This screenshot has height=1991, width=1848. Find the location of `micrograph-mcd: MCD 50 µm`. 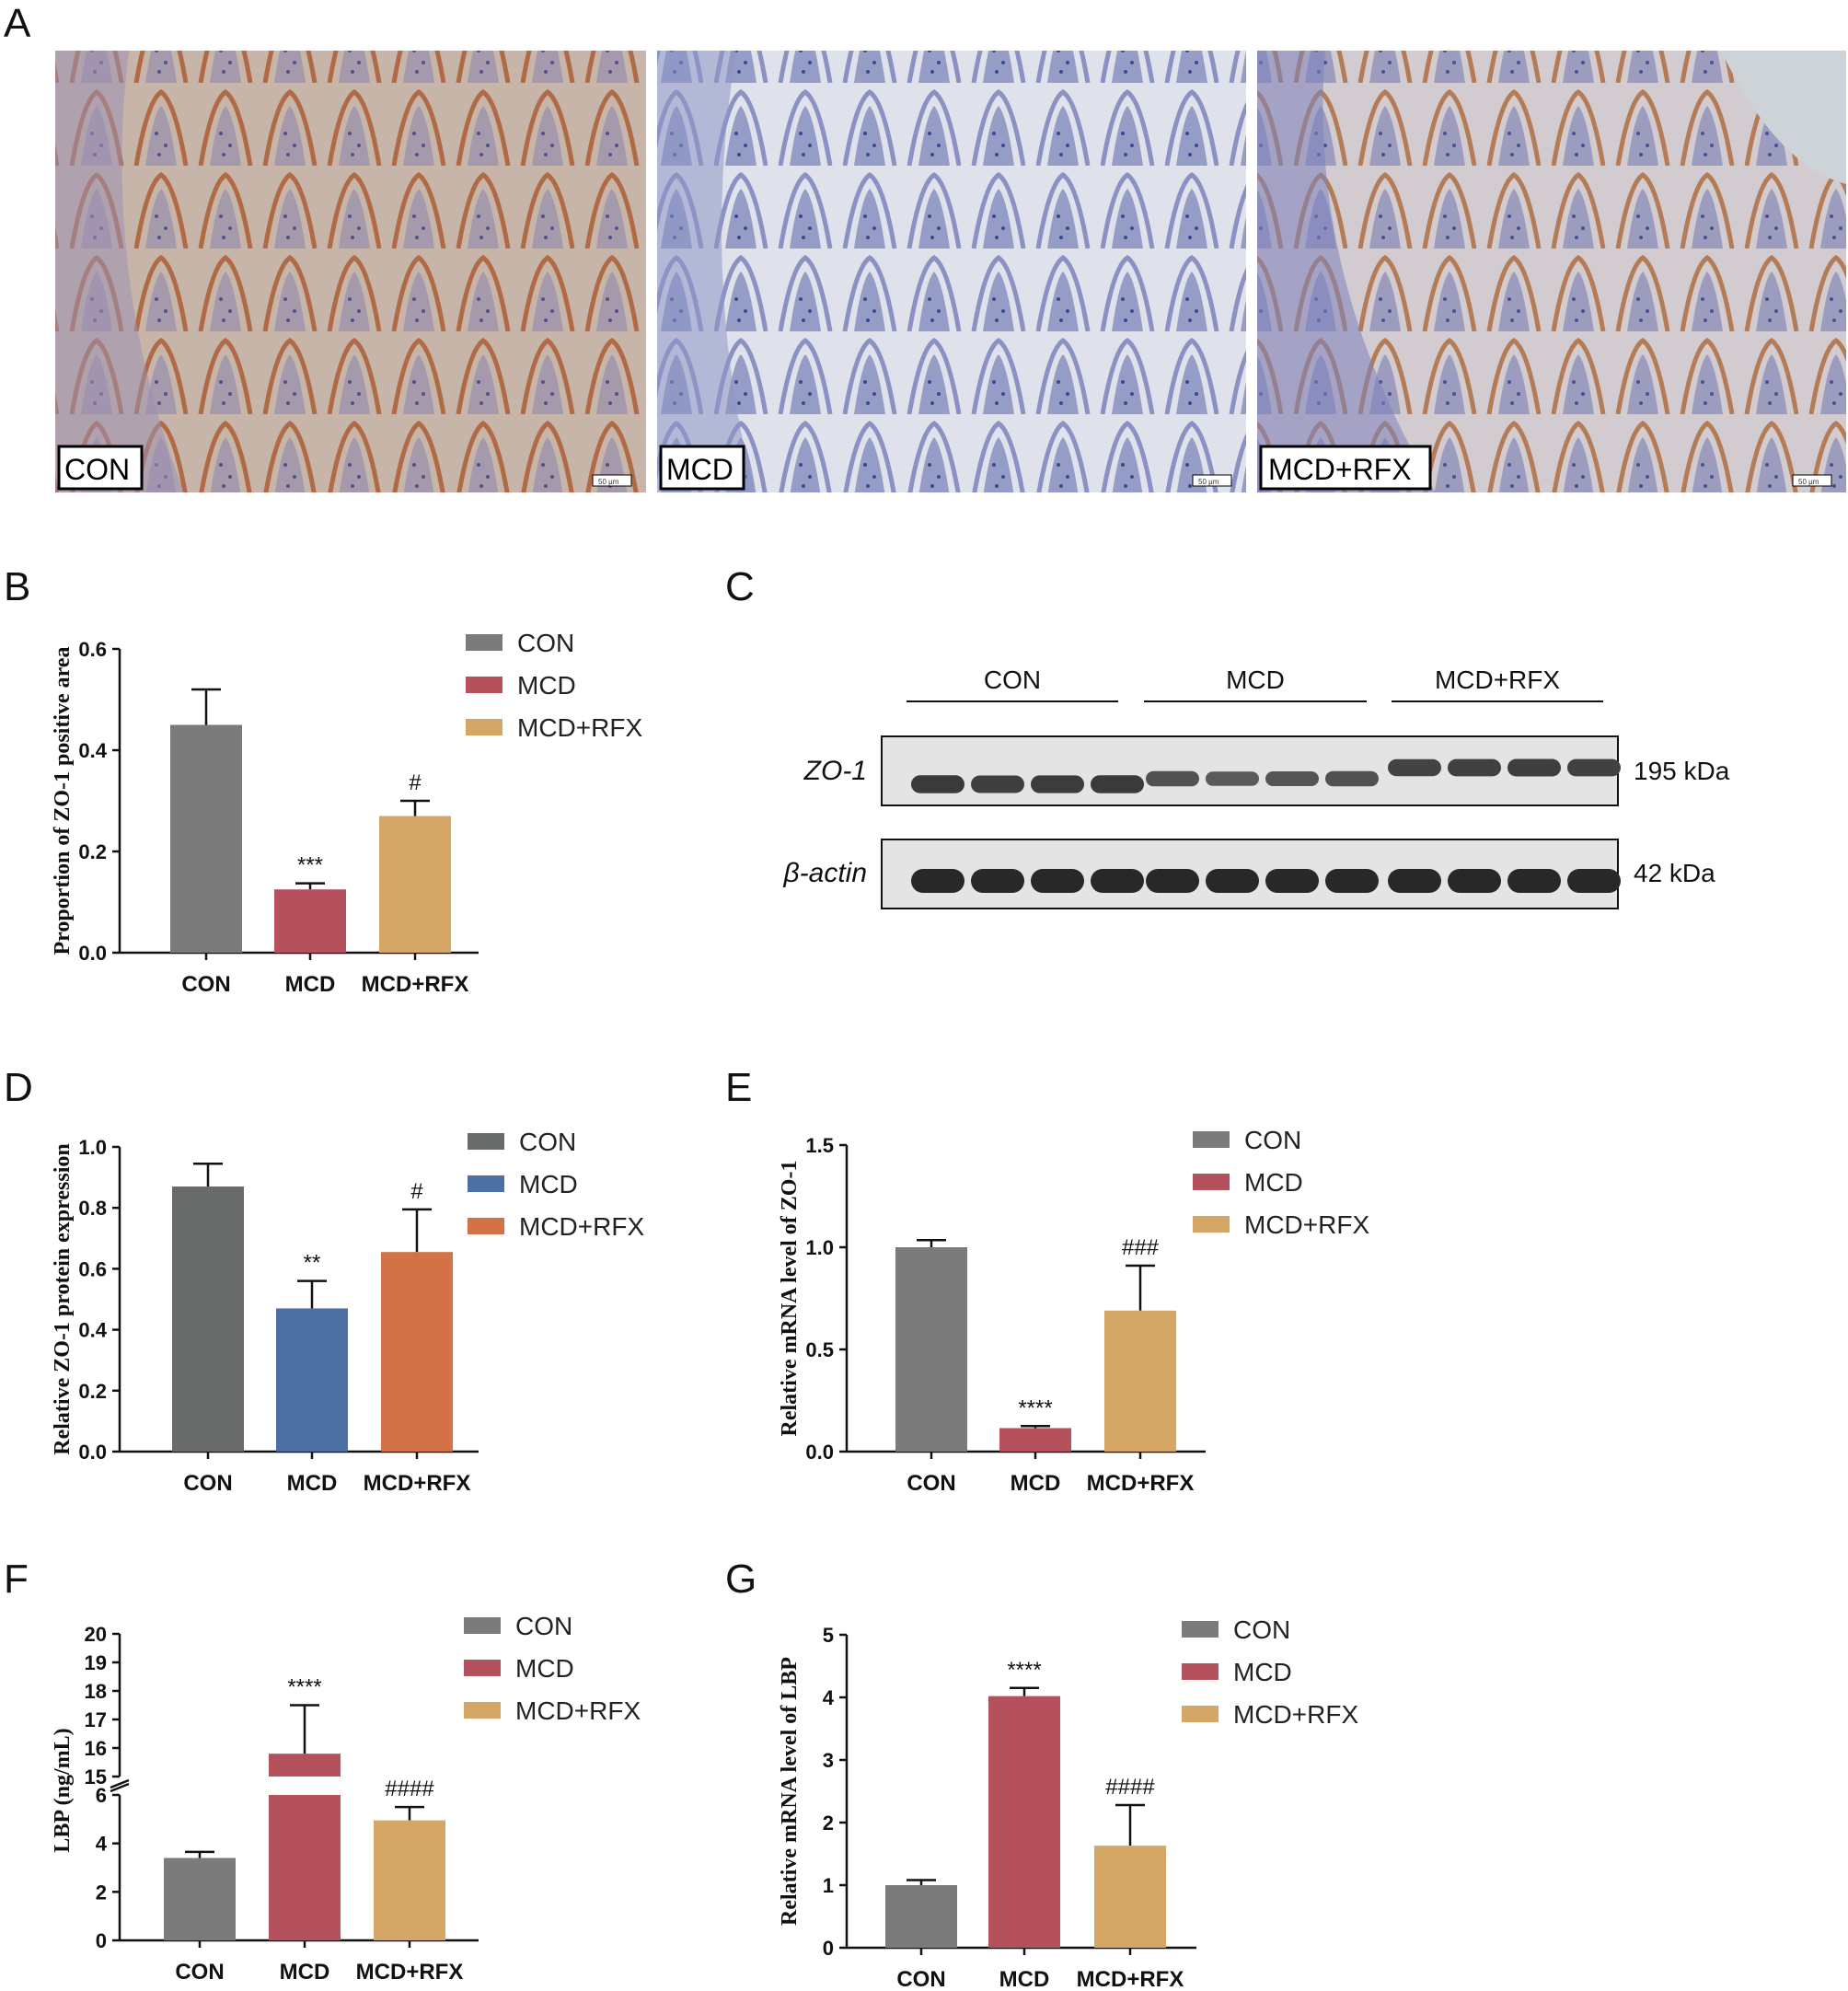

micrograph-mcd: MCD 50 µm is located at coordinates (951, 271).